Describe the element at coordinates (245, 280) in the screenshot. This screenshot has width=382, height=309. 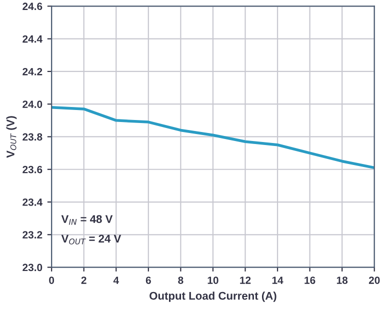
I see `x-tick-label: 12` at that location.